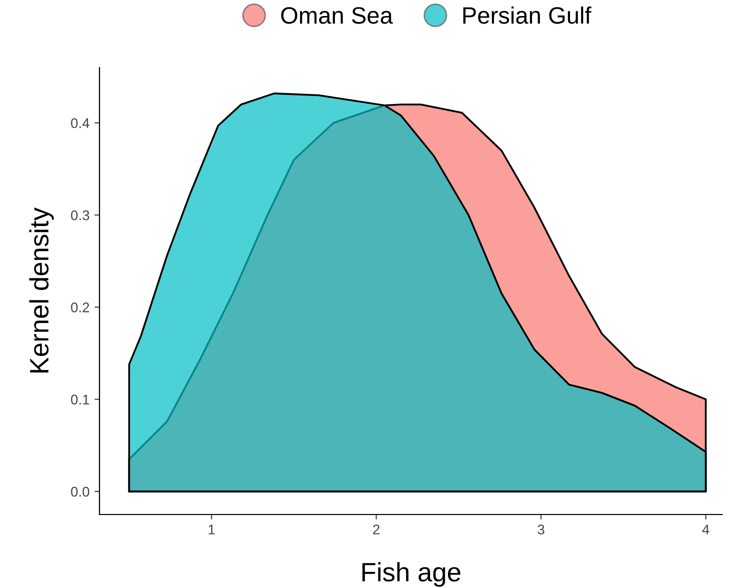  I want to click on x-tick-label: 1, so click(211, 529).